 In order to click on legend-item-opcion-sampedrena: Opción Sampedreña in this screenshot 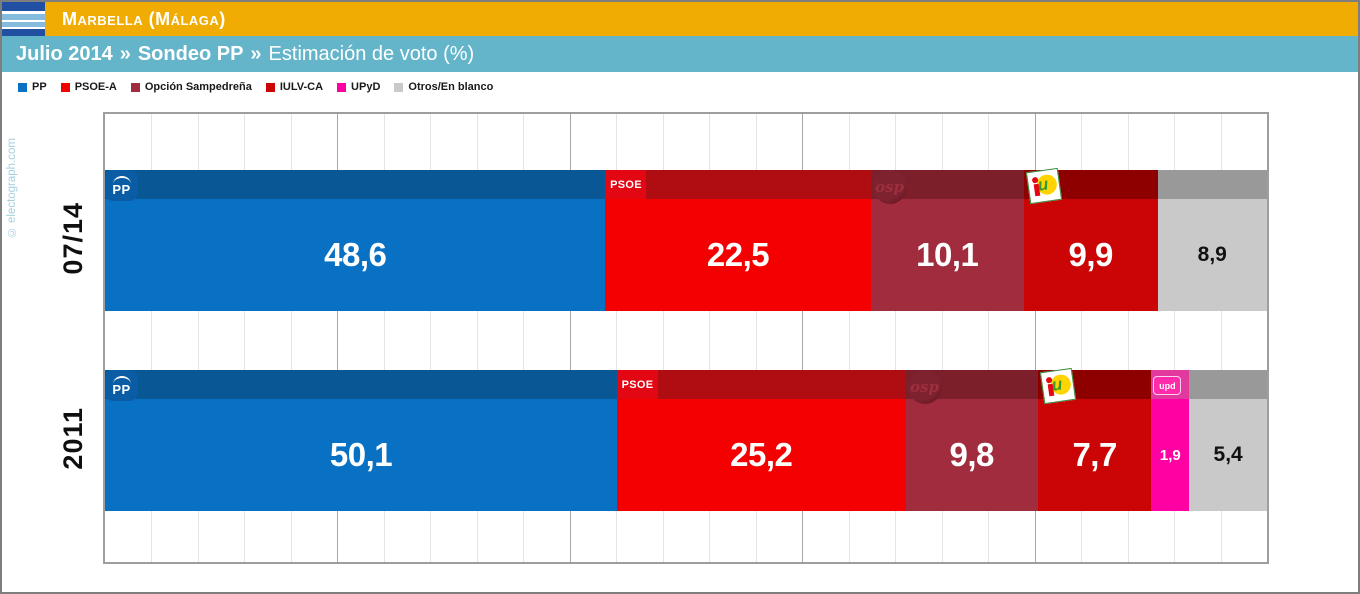, I will do `click(191, 87)`.